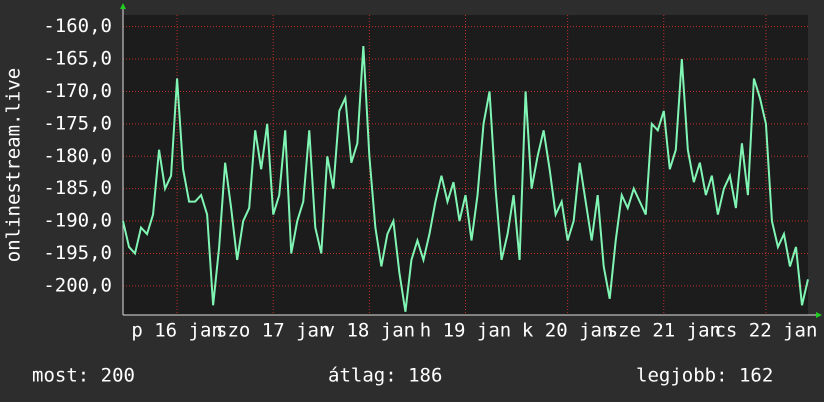 The height and width of the screenshot is (402, 824). Describe the element at coordinates (385, 376) in the screenshot. I see `footer-average: átlag: 186` at that location.